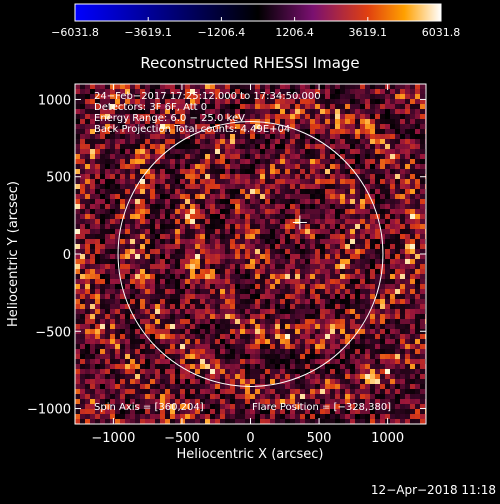 The height and width of the screenshot is (504, 500). What do you see at coordinates (368, 32) in the screenshot?
I see `colorbar-tick-label: 3619.1` at bounding box center [368, 32].